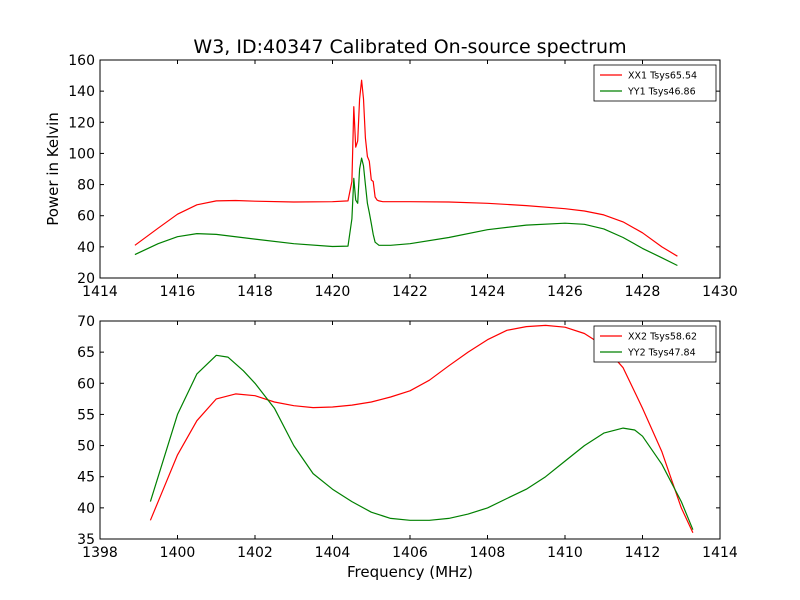  I want to click on y-tick-label: 55, so click(86, 415).